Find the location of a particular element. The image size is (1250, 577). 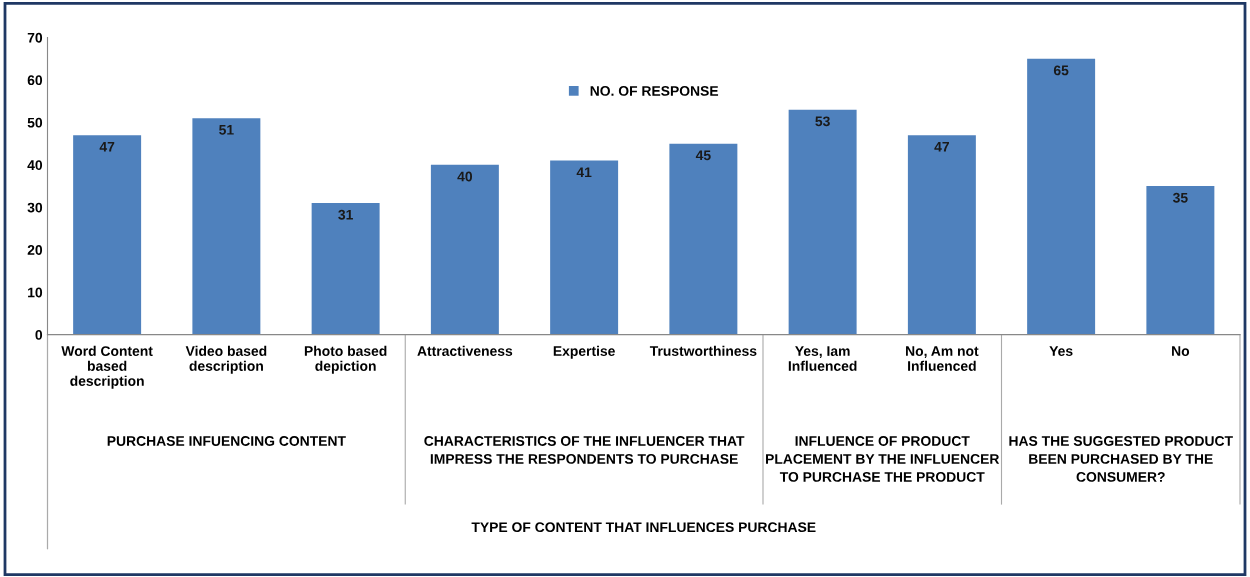

y-tick-label: 70 is located at coordinates (35, 37).